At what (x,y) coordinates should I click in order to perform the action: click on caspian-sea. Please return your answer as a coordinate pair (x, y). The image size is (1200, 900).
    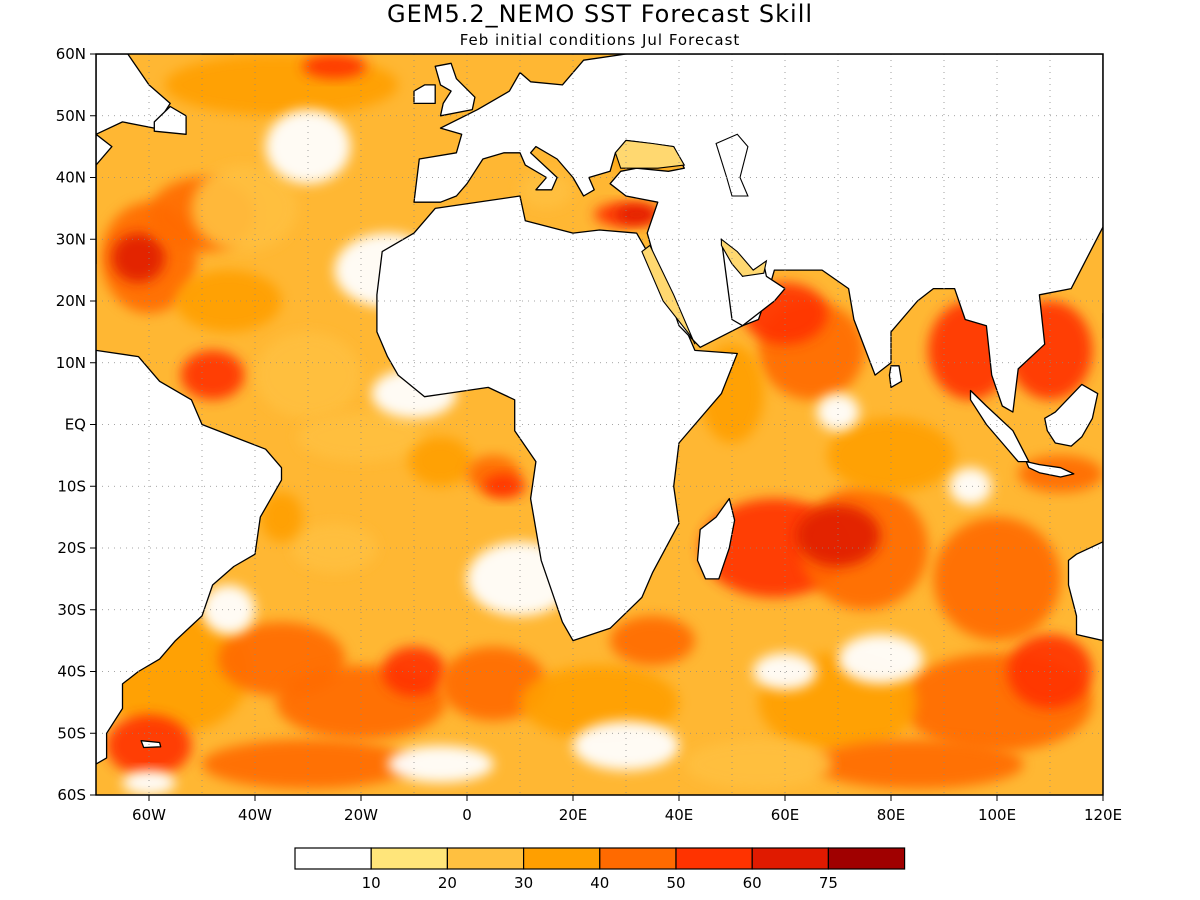
    Looking at the image, I should click on (732, 165).